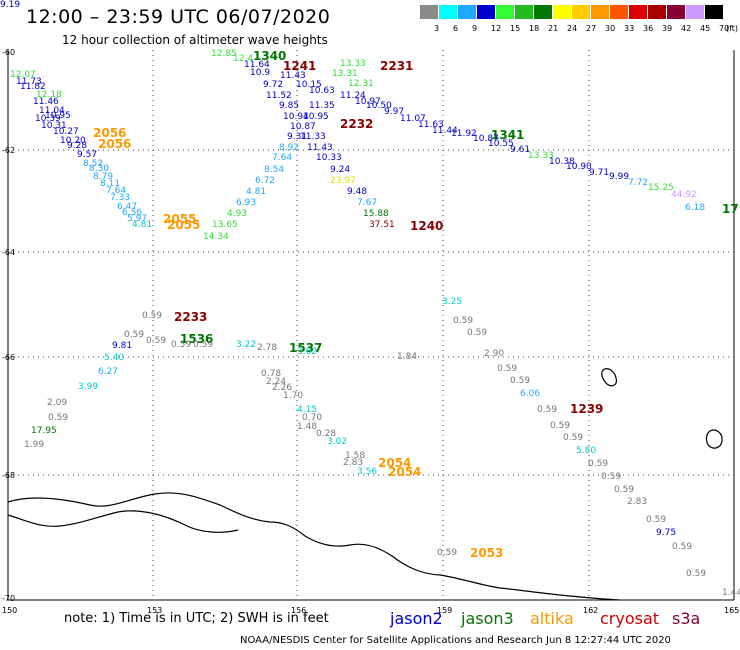  I want to click on wave-height-label: 11.04, so click(52, 111).